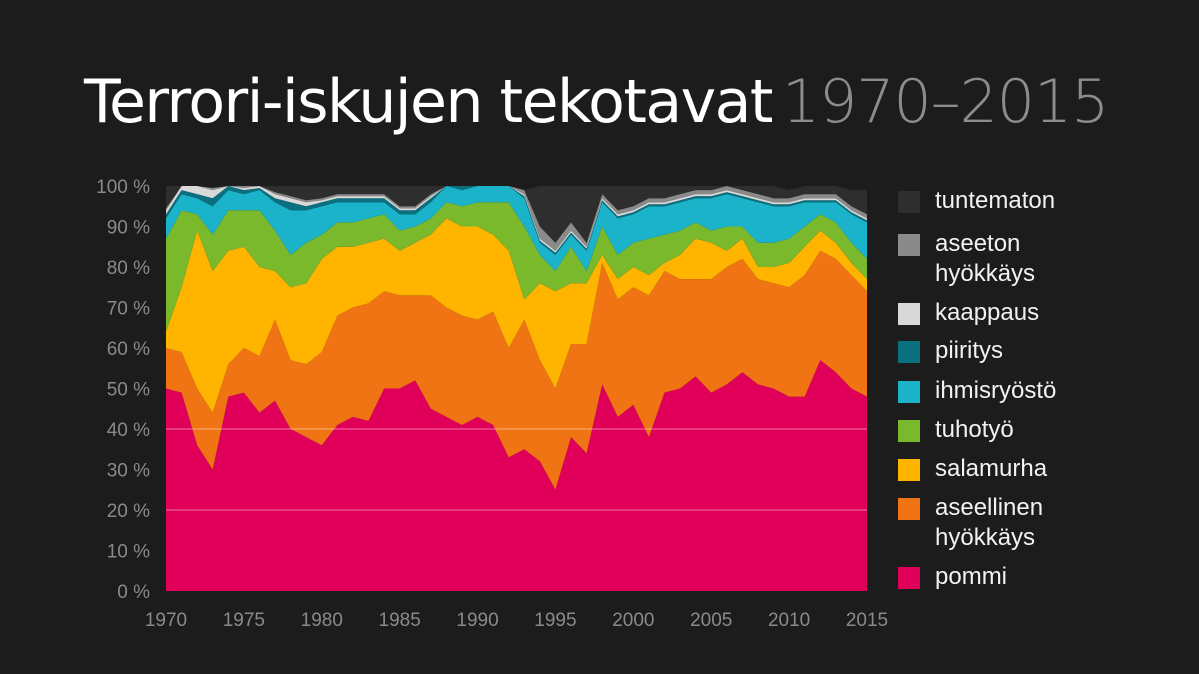 The image size is (1199, 674). Describe the element at coordinates (969, 351) in the screenshot. I see `legend-label: piiritys` at that location.